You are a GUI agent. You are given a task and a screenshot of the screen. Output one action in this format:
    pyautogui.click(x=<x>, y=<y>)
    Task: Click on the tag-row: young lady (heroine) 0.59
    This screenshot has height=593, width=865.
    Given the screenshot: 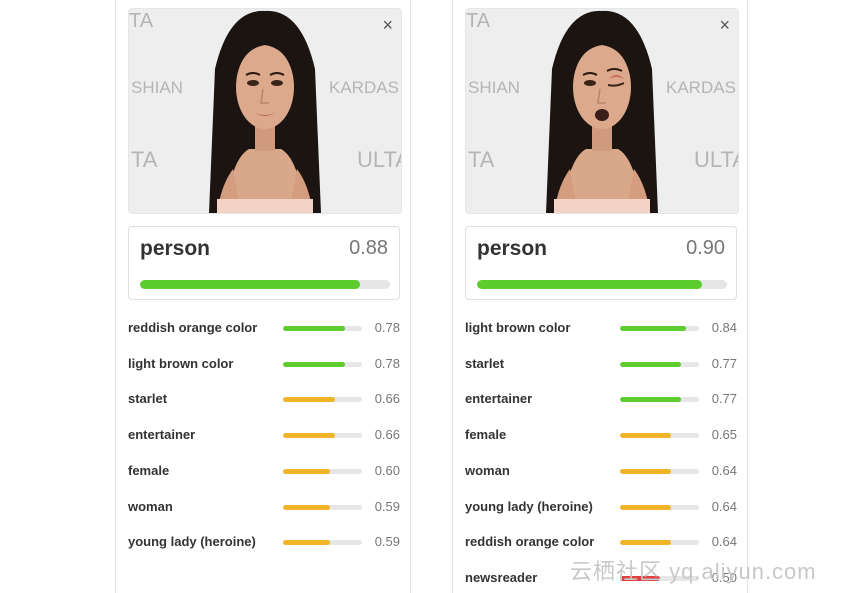 What is the action you would take?
    pyautogui.click(x=264, y=543)
    